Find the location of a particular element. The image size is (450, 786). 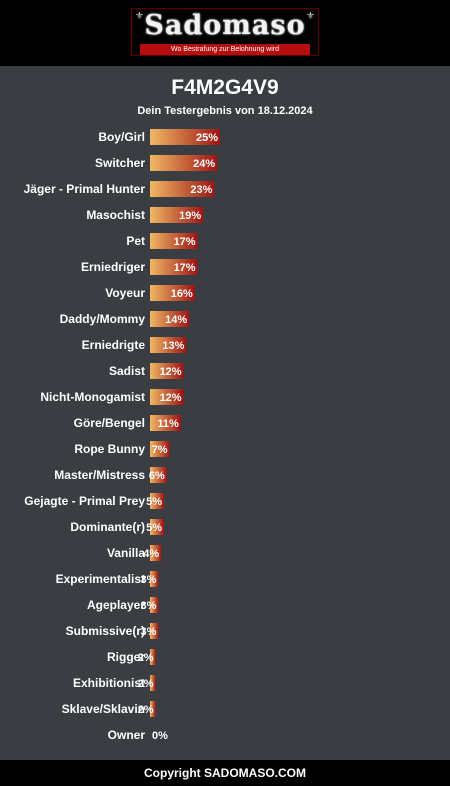

result-title: F4M2G4V9 is located at coordinates (225, 87).